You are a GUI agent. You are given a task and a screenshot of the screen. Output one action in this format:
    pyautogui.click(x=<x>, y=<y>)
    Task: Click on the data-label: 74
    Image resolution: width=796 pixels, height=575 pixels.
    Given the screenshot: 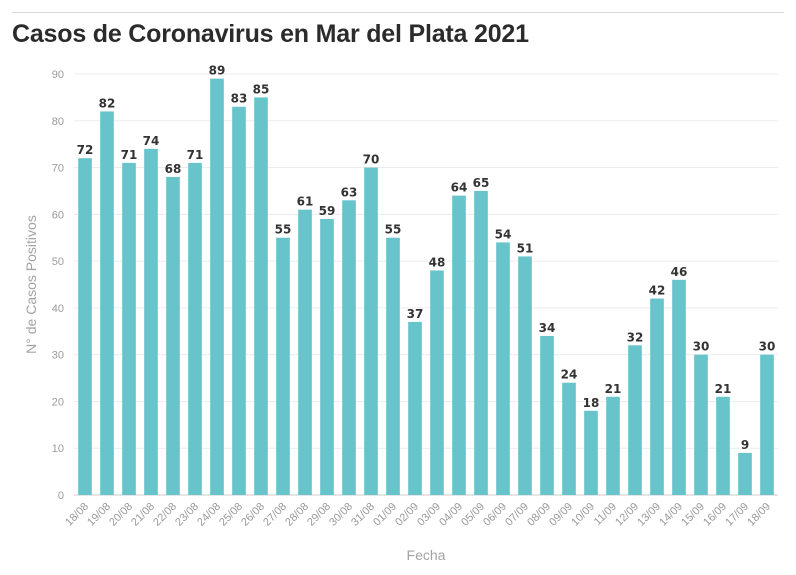 What is the action you would take?
    pyautogui.click(x=151, y=141)
    